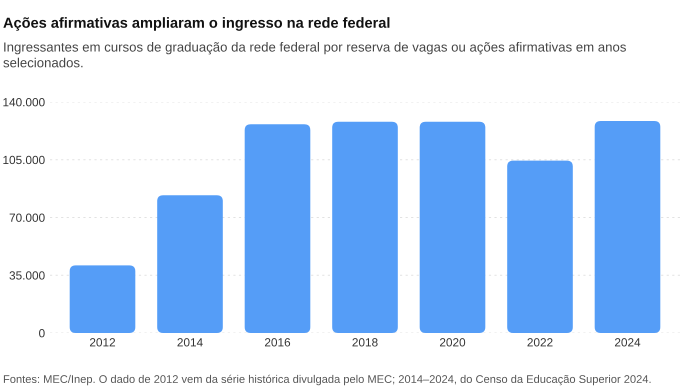 This screenshot has height=388, width=691. What do you see at coordinates (314, 55) in the screenshot?
I see `chart-subtitle: Ingressantes em cursos de graduação da rede federal por reserva de vagas ou ações afirmativas em anos selecionados.` at bounding box center [314, 55].